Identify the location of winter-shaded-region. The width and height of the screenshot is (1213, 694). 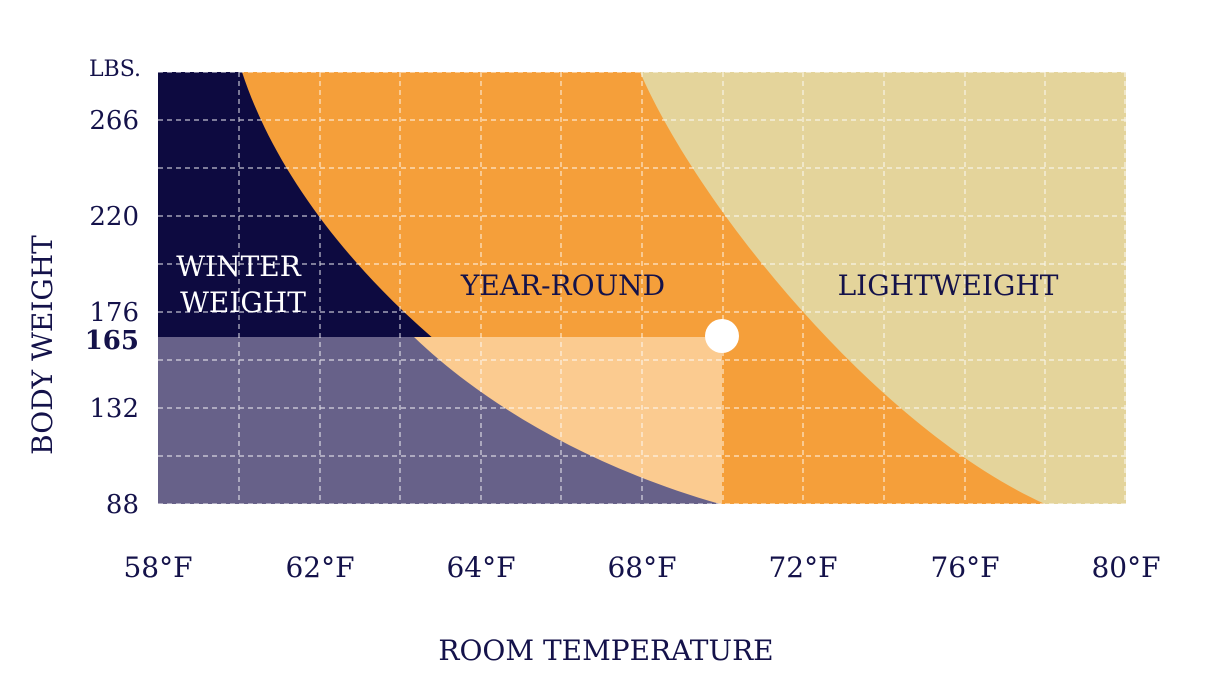
(439, 420).